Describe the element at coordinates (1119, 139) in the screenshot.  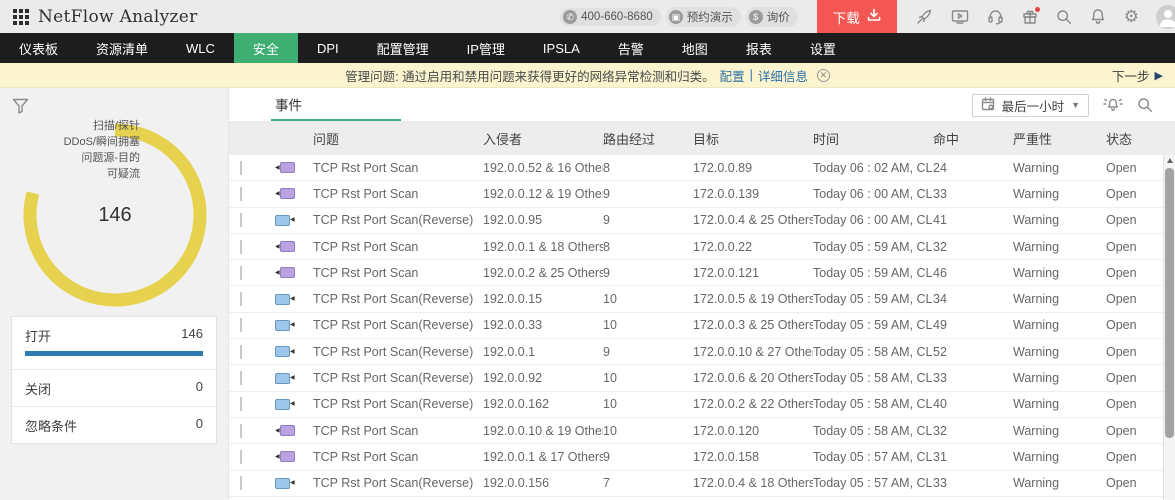
I see `col-status: 状态` at that location.